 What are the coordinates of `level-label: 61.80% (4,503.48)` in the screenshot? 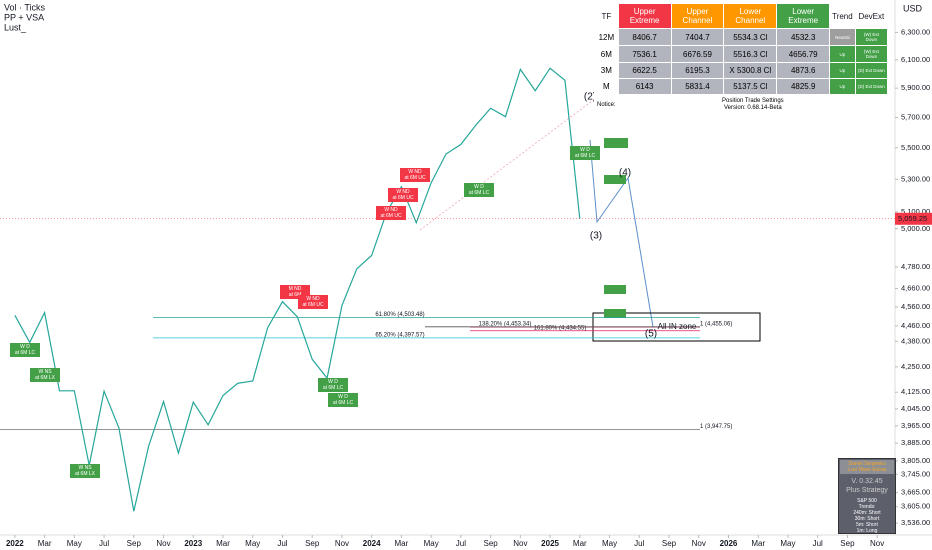 It's located at (399, 315).